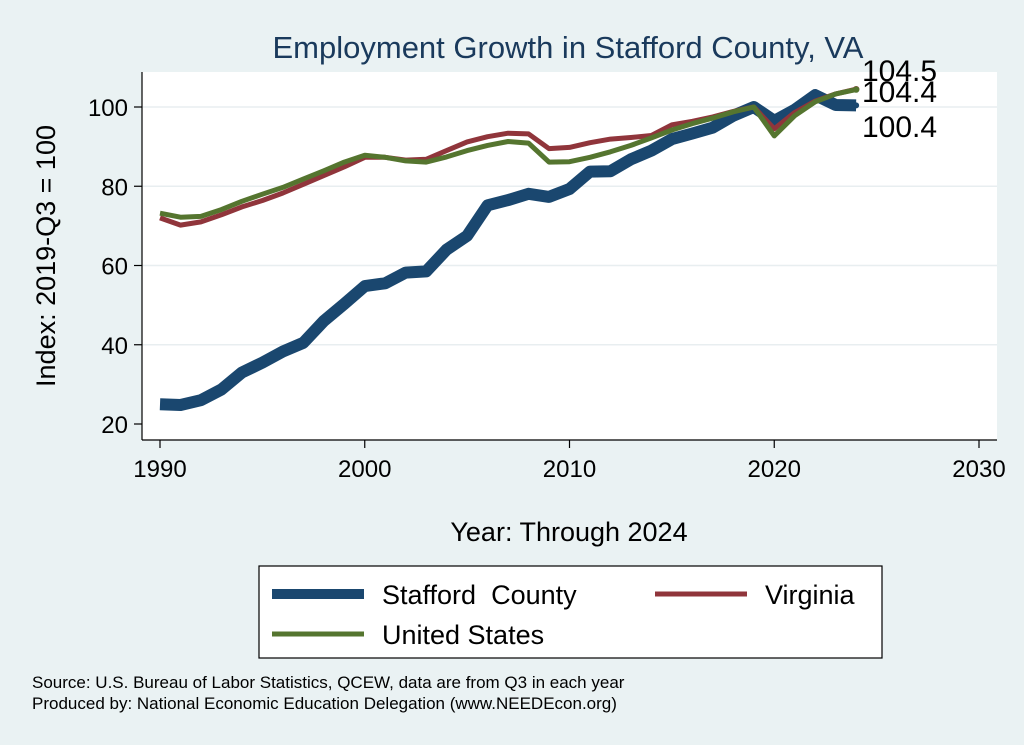 Image resolution: width=1024 pixels, height=745 pixels. Describe the element at coordinates (108, 108) in the screenshot. I see `y-tick-label: 100` at that location.